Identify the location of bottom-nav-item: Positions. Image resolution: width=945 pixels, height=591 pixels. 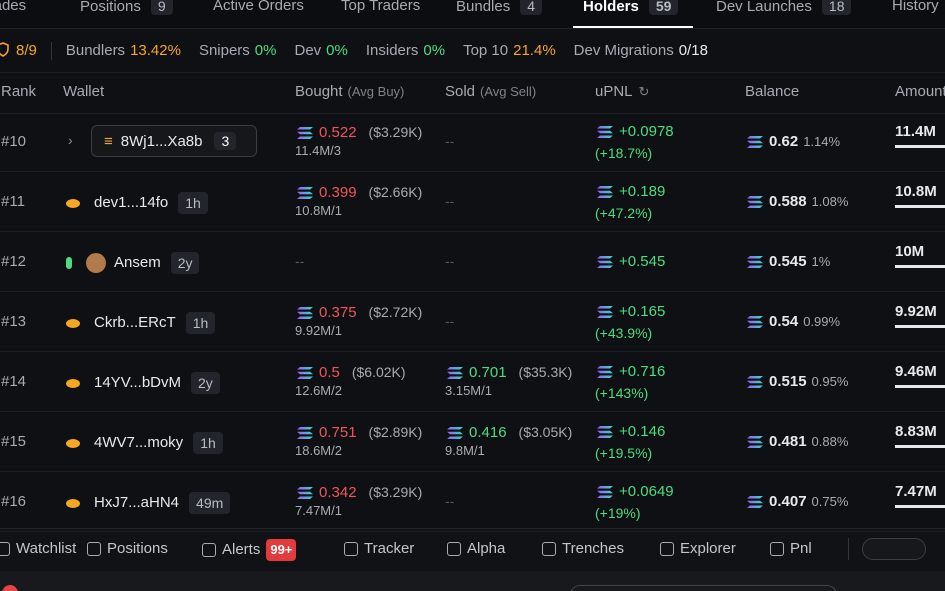
(127, 549).